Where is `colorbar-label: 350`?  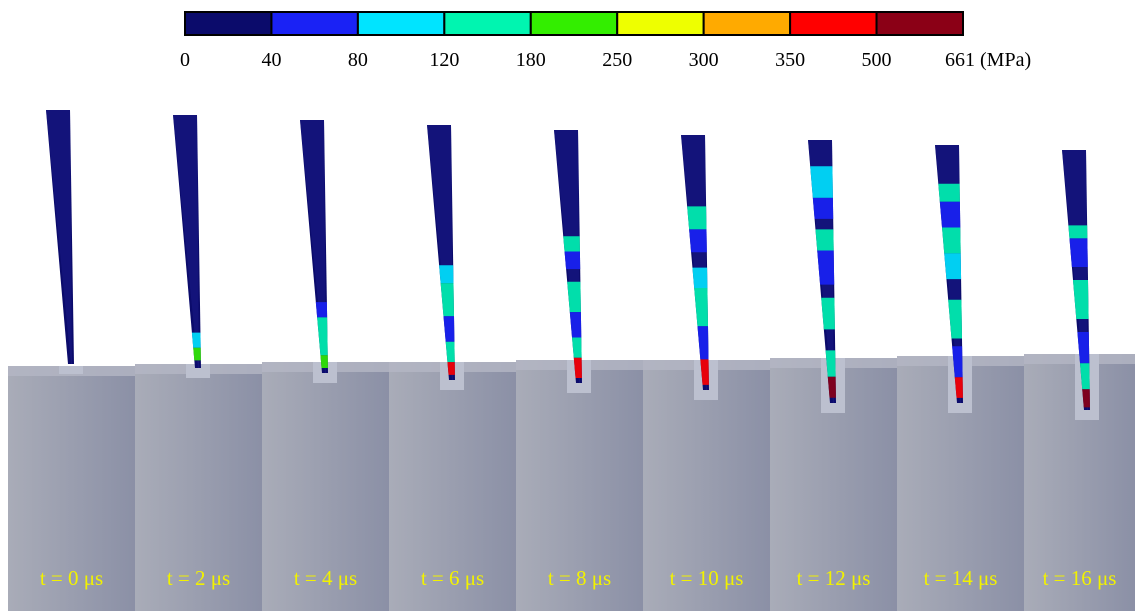 colorbar-label: 350 is located at coordinates (790, 60).